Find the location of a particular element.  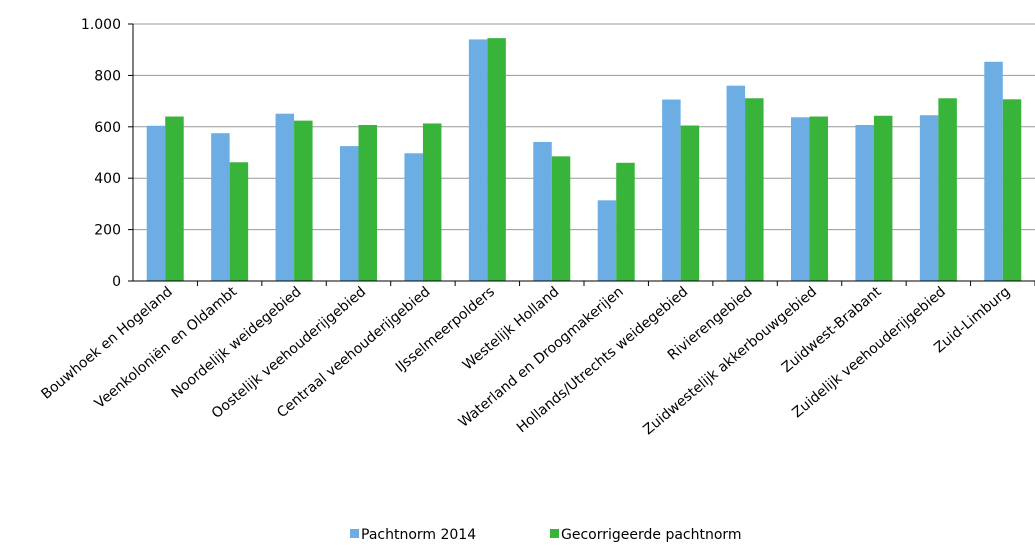

y-tick-label: 800 is located at coordinates (107, 76).